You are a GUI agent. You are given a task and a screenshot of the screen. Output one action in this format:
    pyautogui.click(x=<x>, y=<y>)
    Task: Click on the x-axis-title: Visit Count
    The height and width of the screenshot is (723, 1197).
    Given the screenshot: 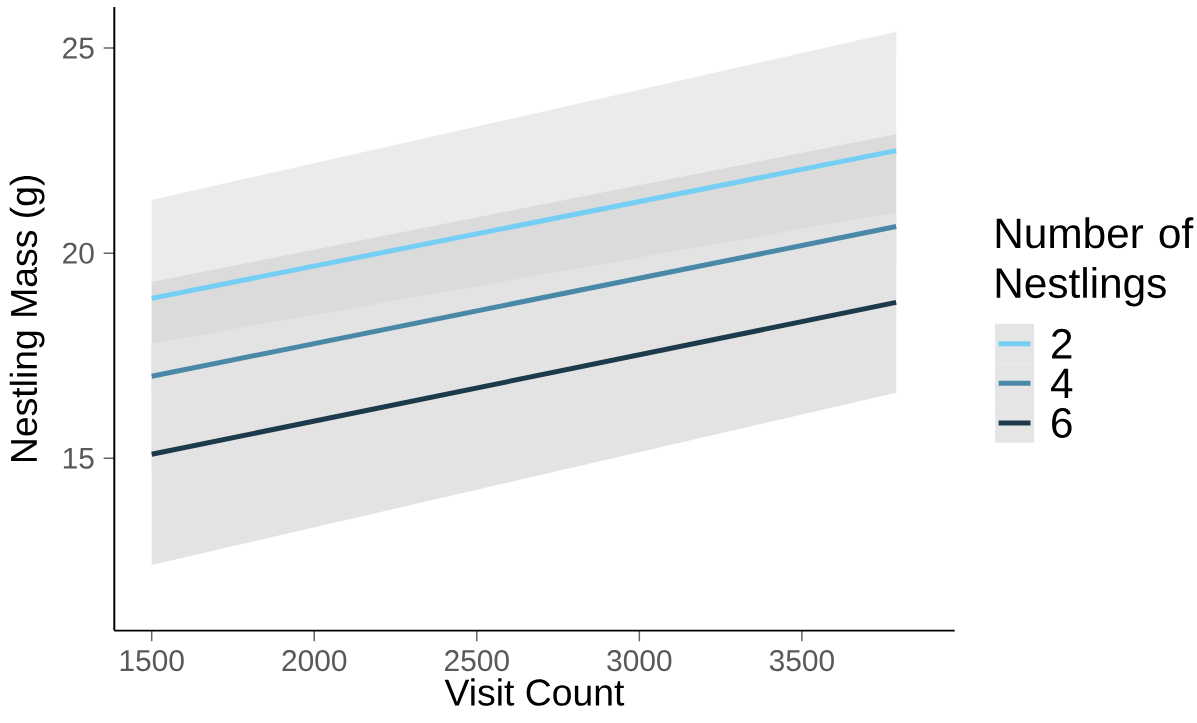 What is the action you would take?
    pyautogui.click(x=534, y=692)
    